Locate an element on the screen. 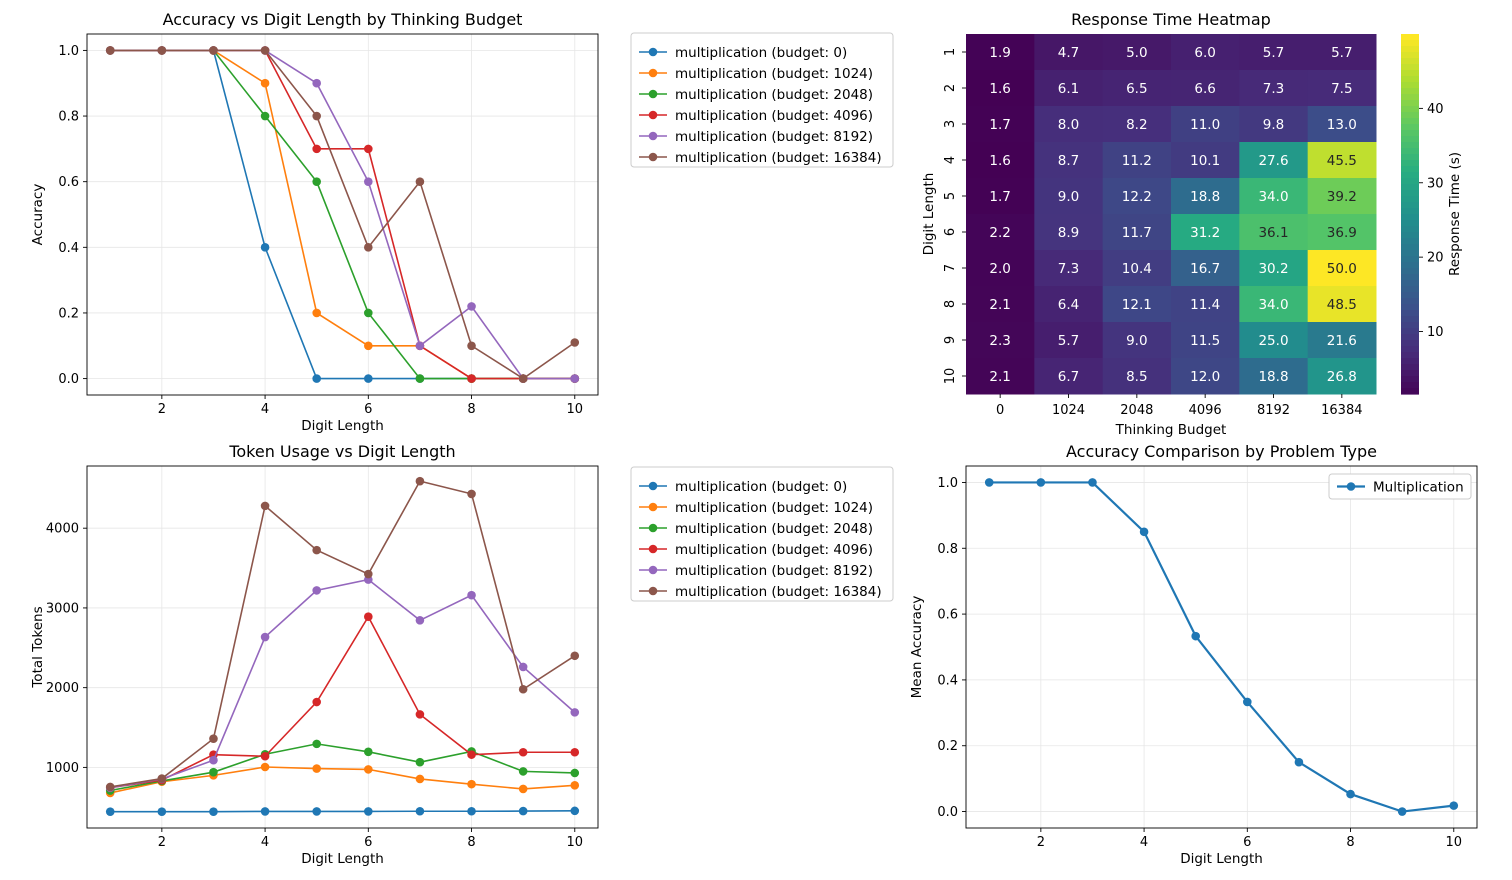 The height and width of the screenshot is (880, 1512). cell-value-label: 18.8 is located at coordinates (1273, 377).